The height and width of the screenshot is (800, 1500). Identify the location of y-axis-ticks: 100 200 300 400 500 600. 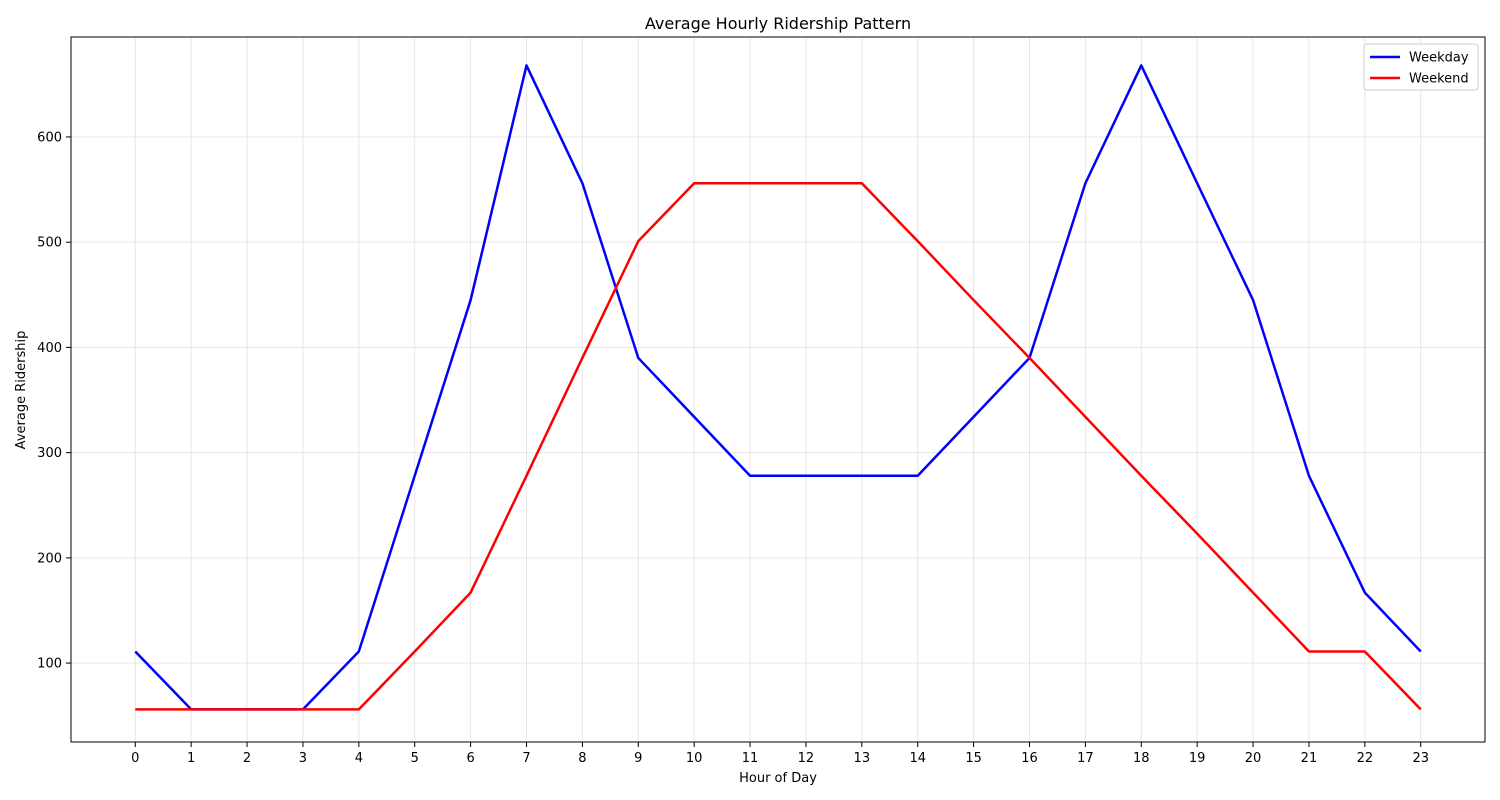
(54, 401).